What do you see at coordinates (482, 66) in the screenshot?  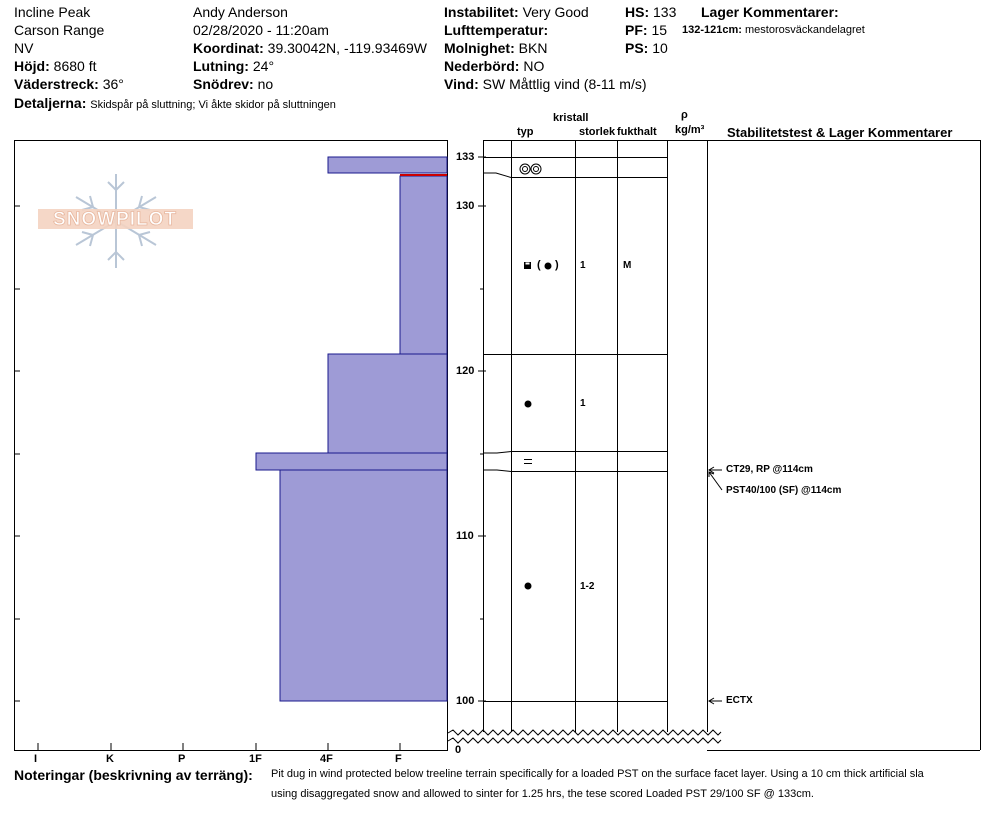 I see `precip-label: Nederbörd:` at bounding box center [482, 66].